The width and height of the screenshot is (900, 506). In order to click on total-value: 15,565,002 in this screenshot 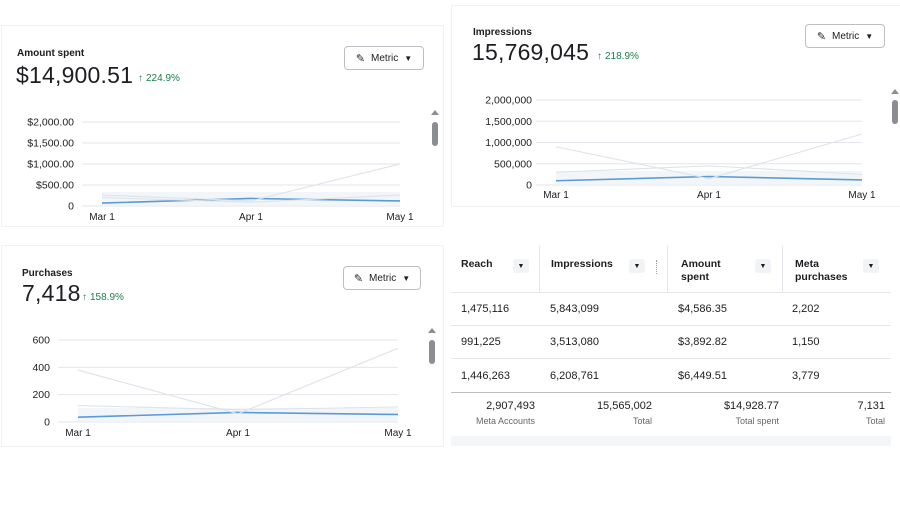, I will do `click(624, 406)`.